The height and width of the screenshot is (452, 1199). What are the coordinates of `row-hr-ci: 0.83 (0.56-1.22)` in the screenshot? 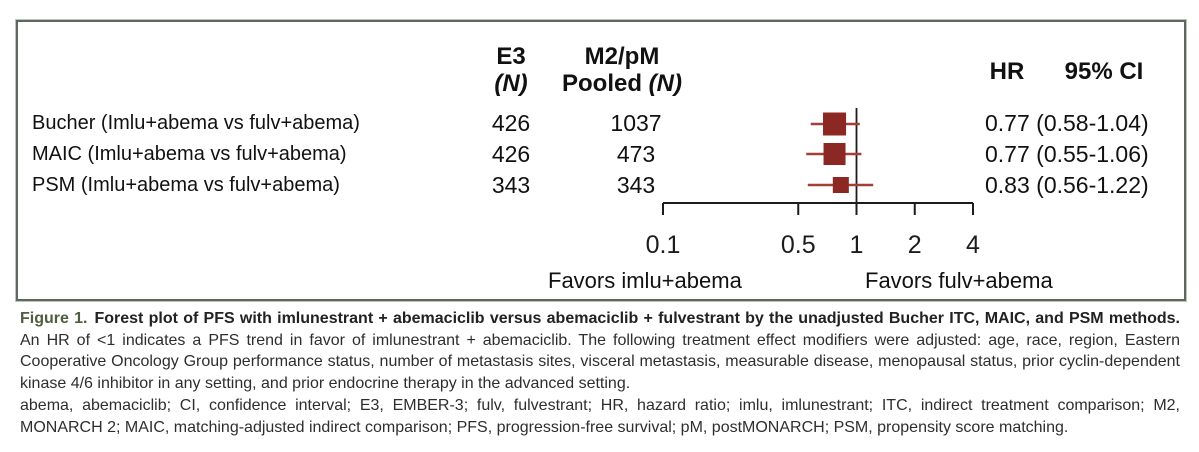 It's located at (1067, 185).